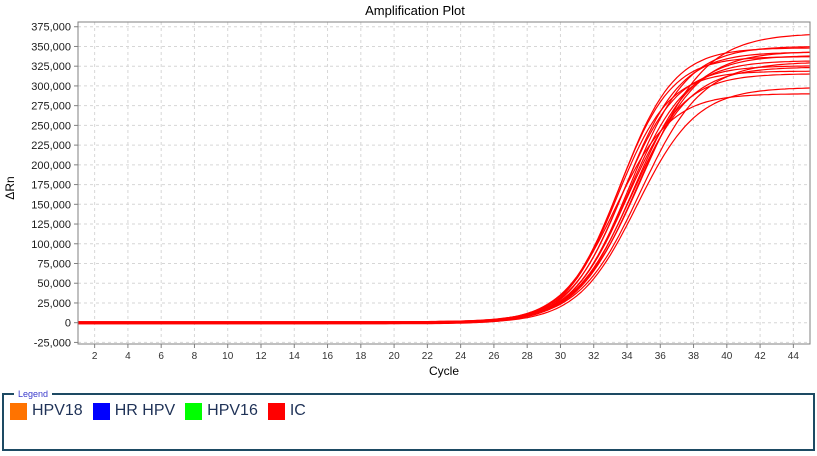  I want to click on x-tick-label: 6, so click(161, 356).